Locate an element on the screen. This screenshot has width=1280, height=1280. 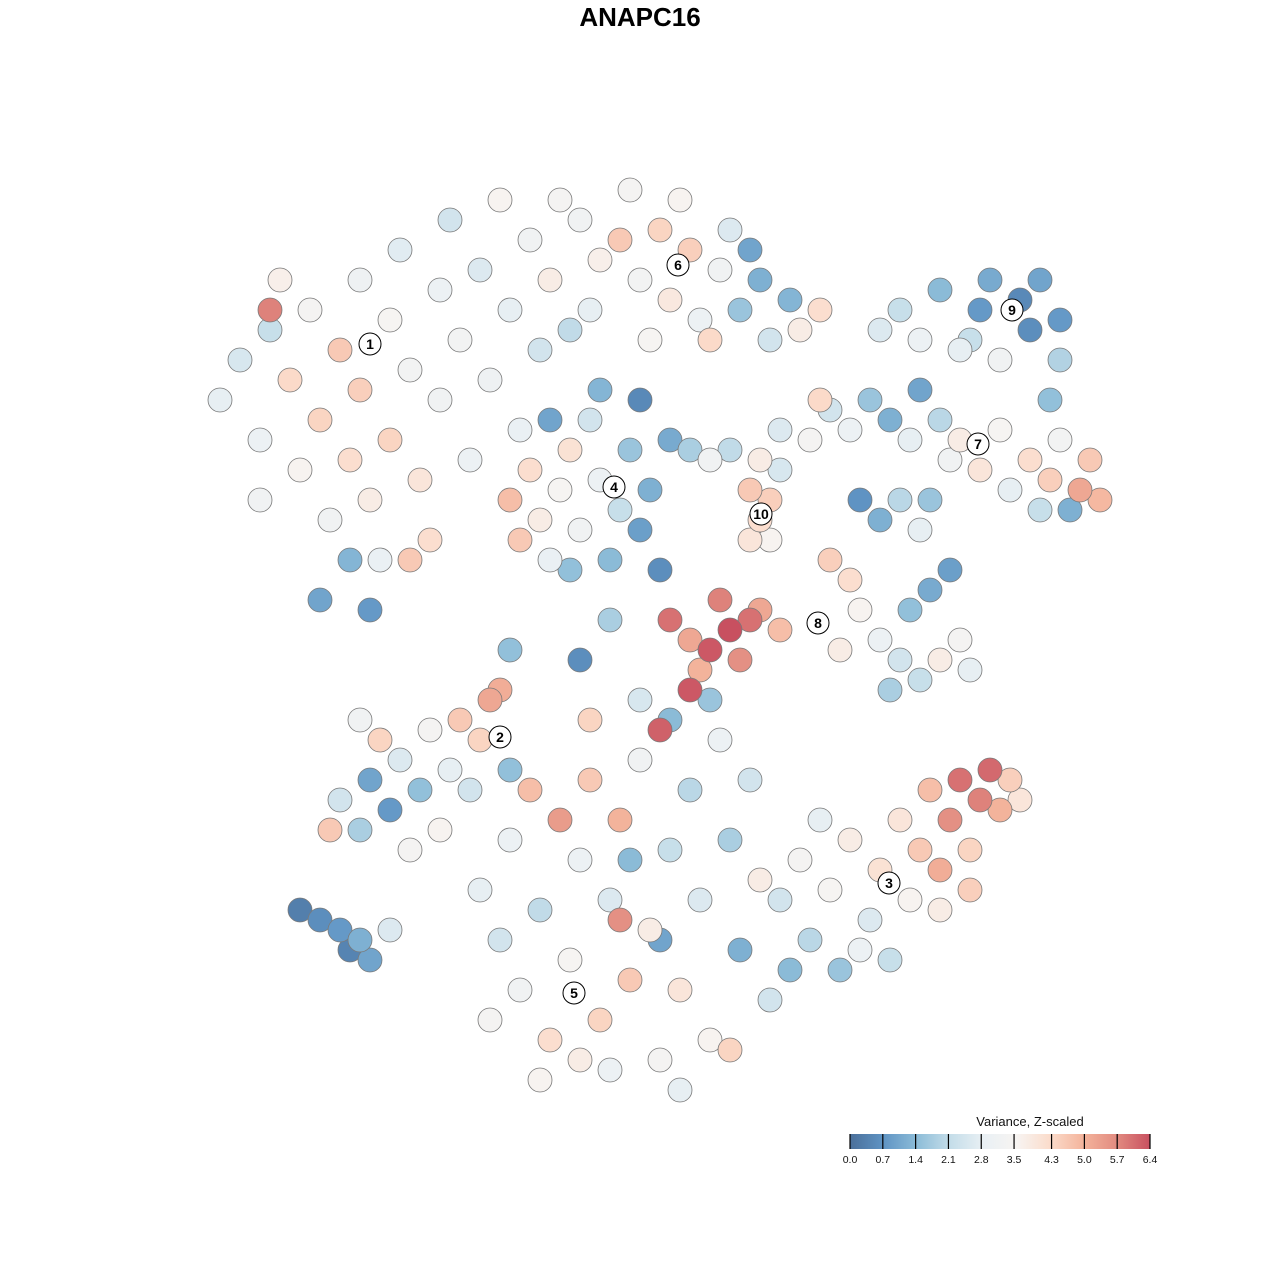
colorbar-tick-label: 5.7 is located at coordinates (1117, 1160).